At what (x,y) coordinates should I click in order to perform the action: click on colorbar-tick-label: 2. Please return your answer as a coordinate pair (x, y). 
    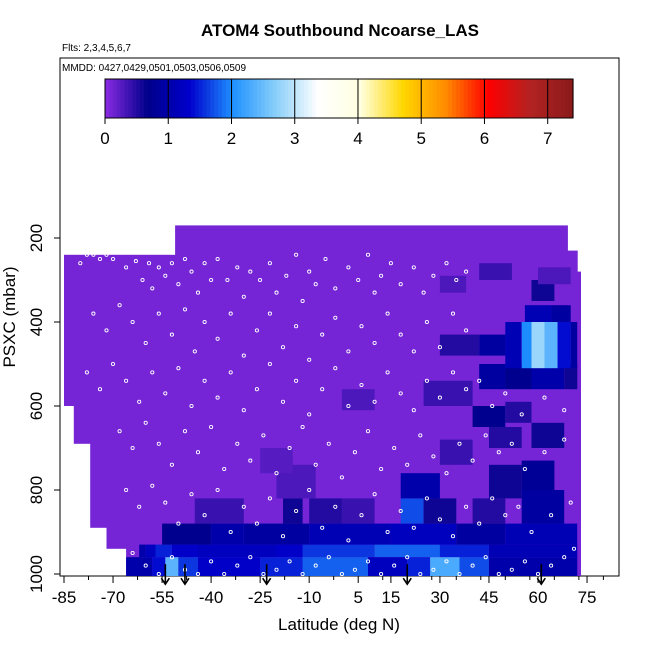
    Looking at the image, I should click on (231, 138).